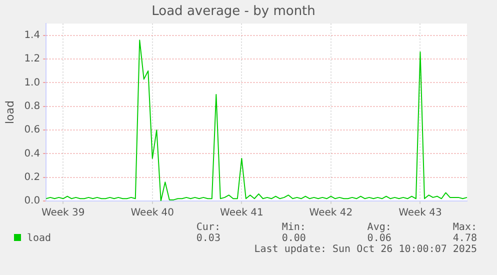 Image resolution: width=497 pixels, height=275 pixels. What do you see at coordinates (32, 59) in the screenshot?
I see `y-tick-label: 1.2` at bounding box center [32, 59].